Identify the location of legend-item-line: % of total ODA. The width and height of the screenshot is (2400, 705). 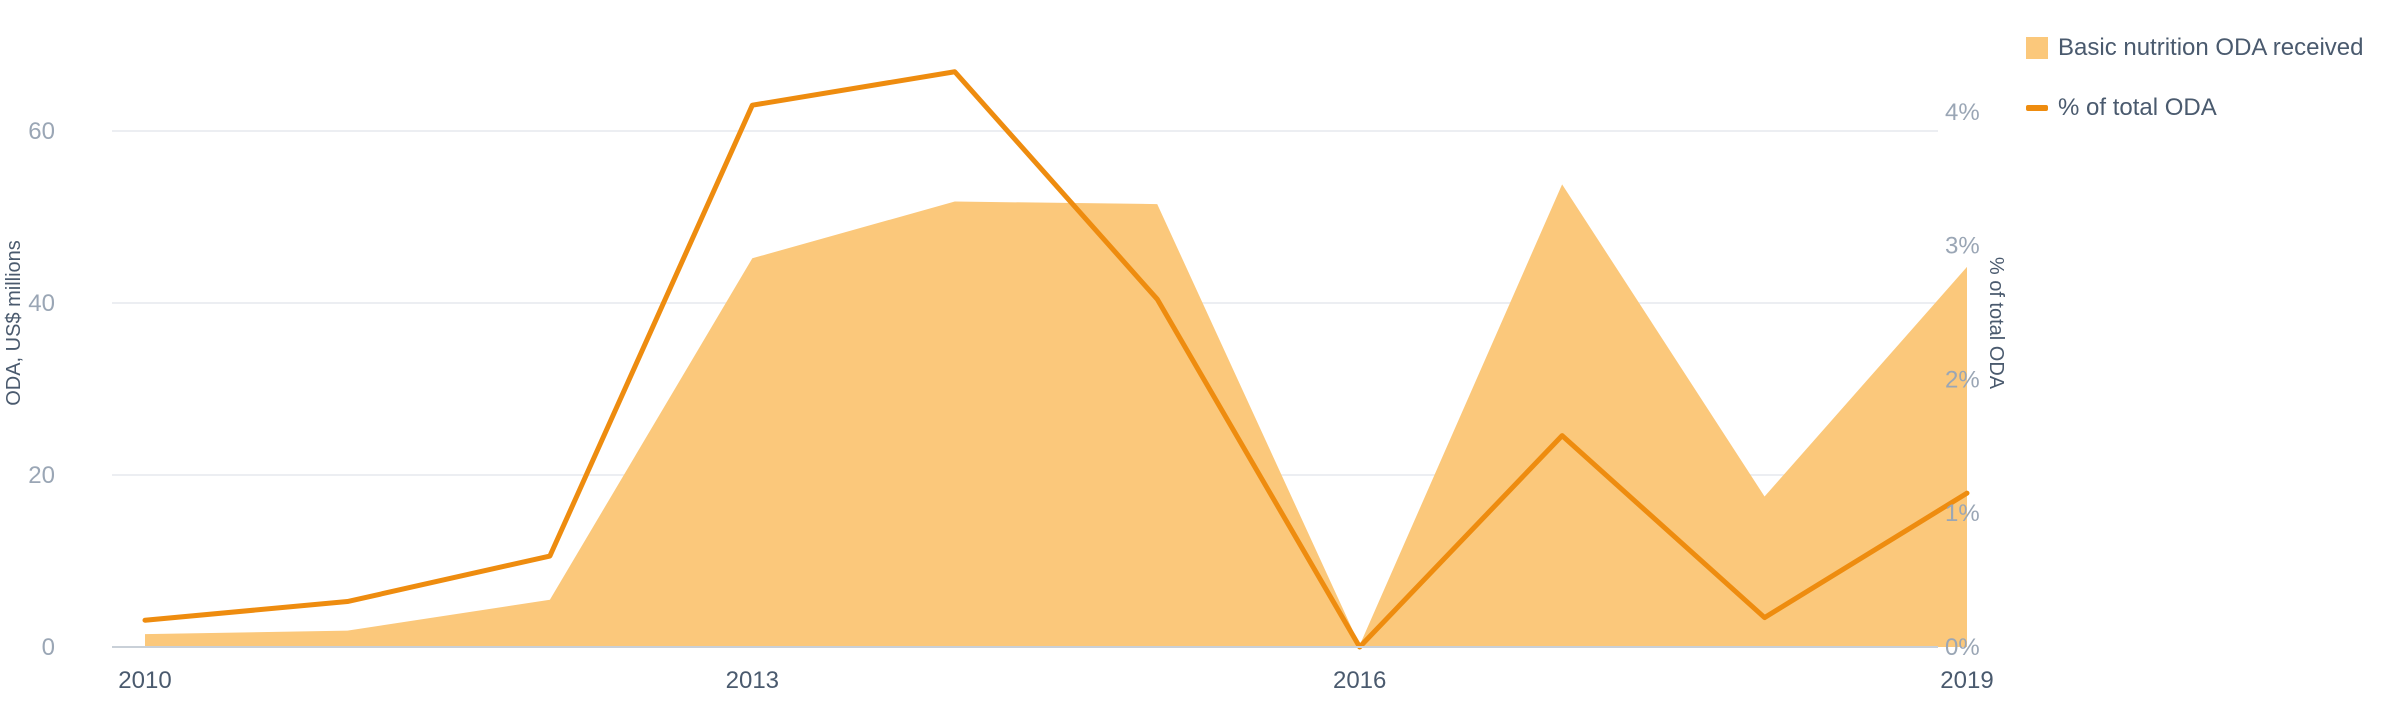
(2194, 108).